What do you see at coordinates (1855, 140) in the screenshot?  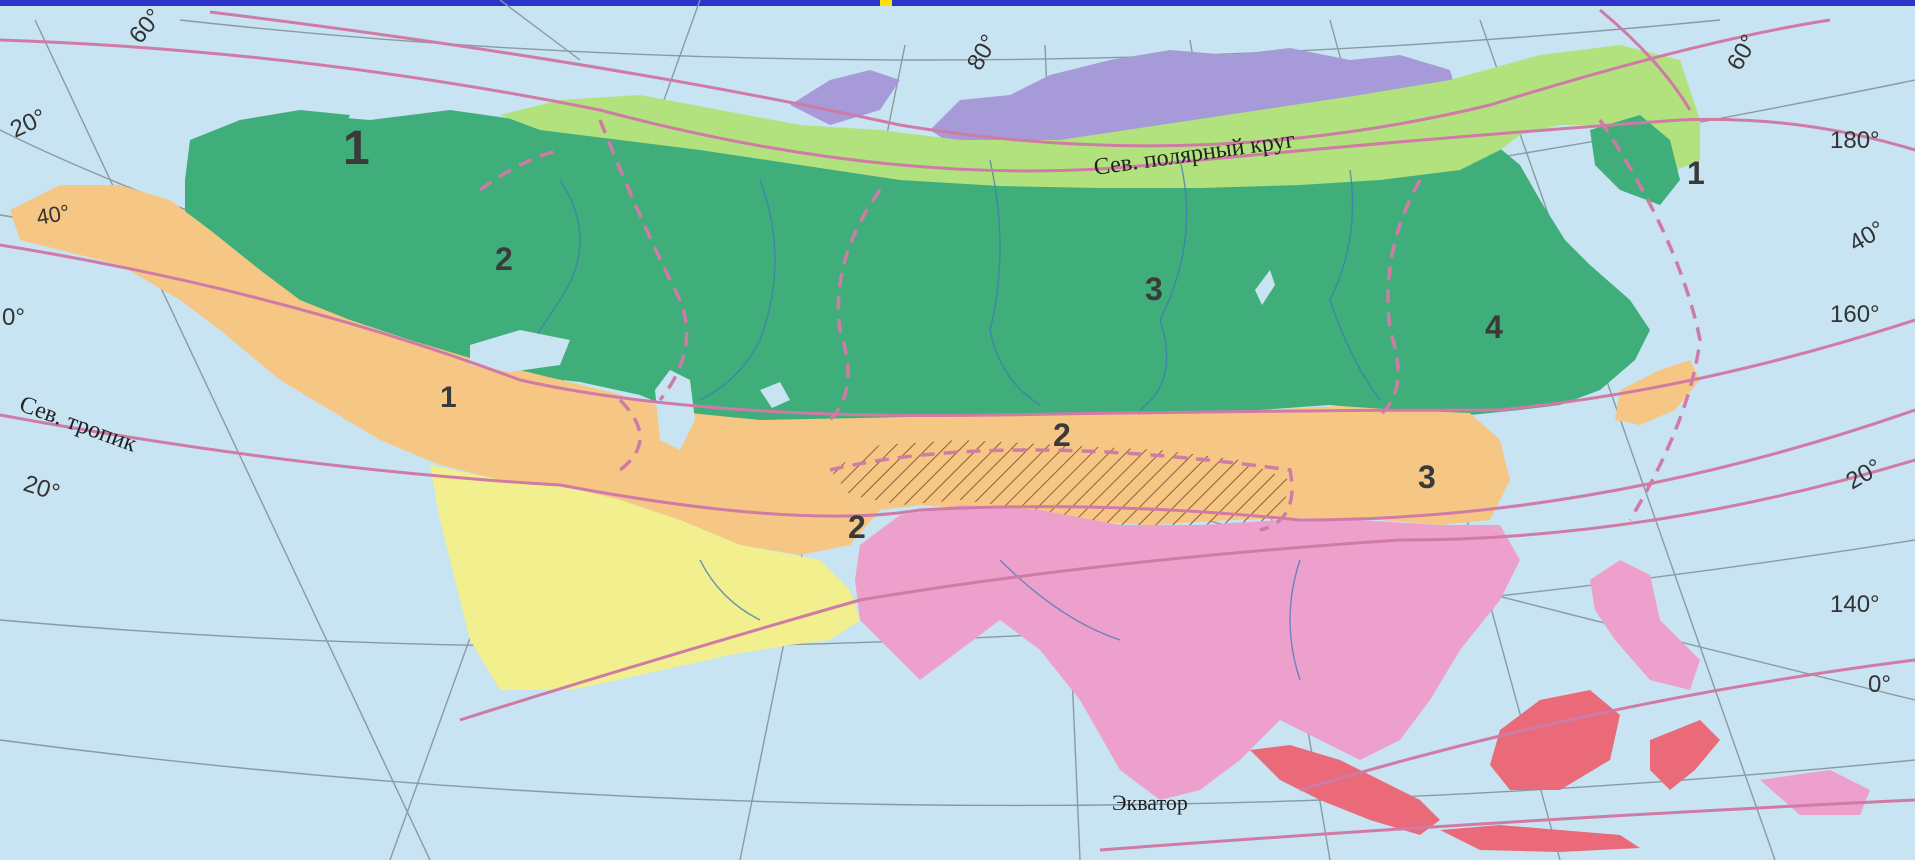 I see `degree-label-right-180: 180°` at bounding box center [1855, 140].